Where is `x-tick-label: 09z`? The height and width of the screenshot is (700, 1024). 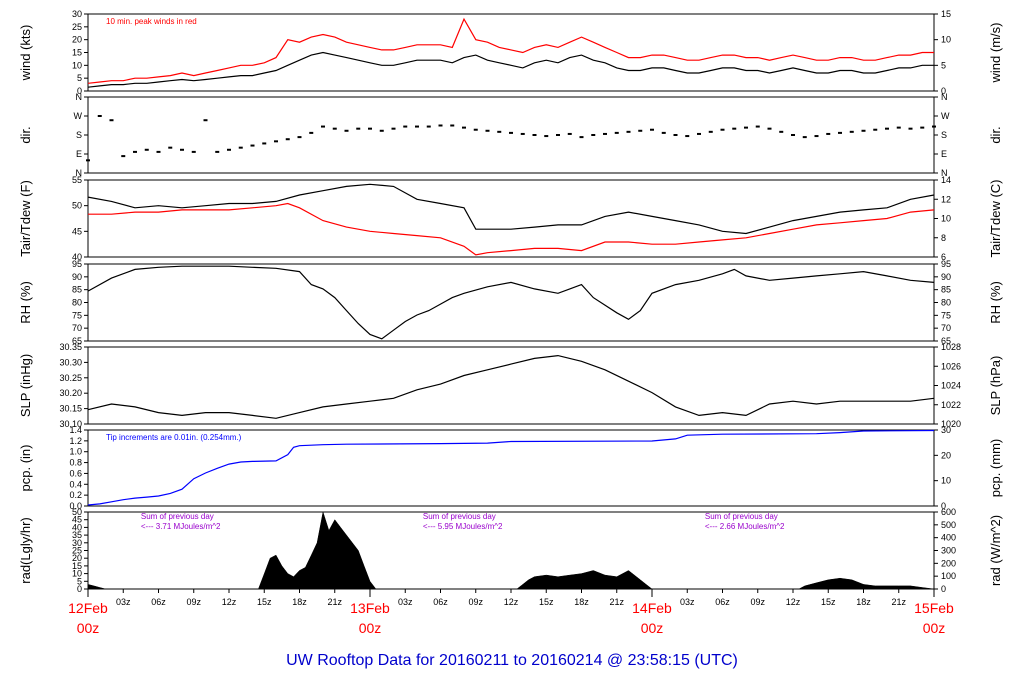
x-tick-label: 09z is located at coordinates (757, 602).